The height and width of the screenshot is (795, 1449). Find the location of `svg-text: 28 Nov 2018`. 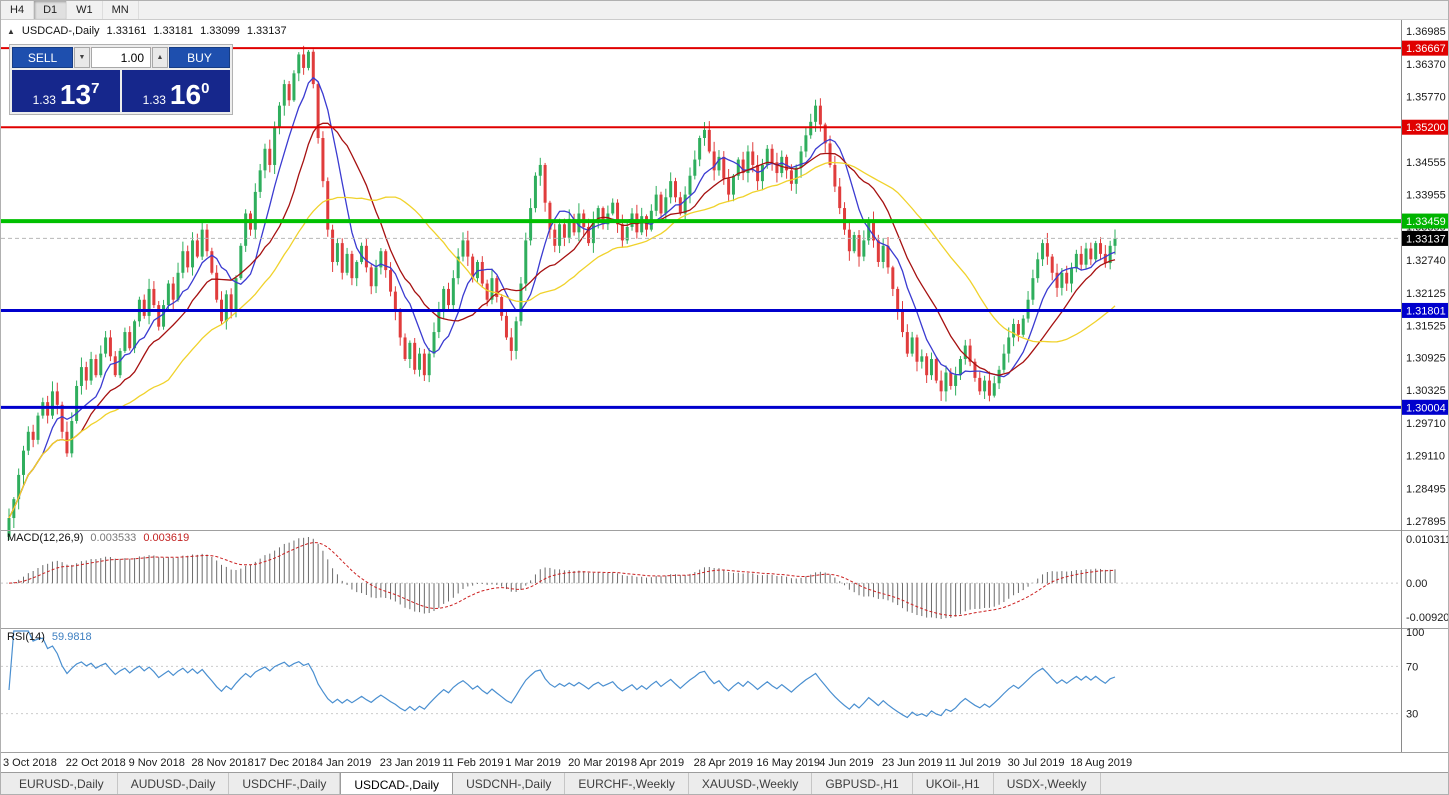

svg-text: 28 Nov 2018 is located at coordinates (222, 763).